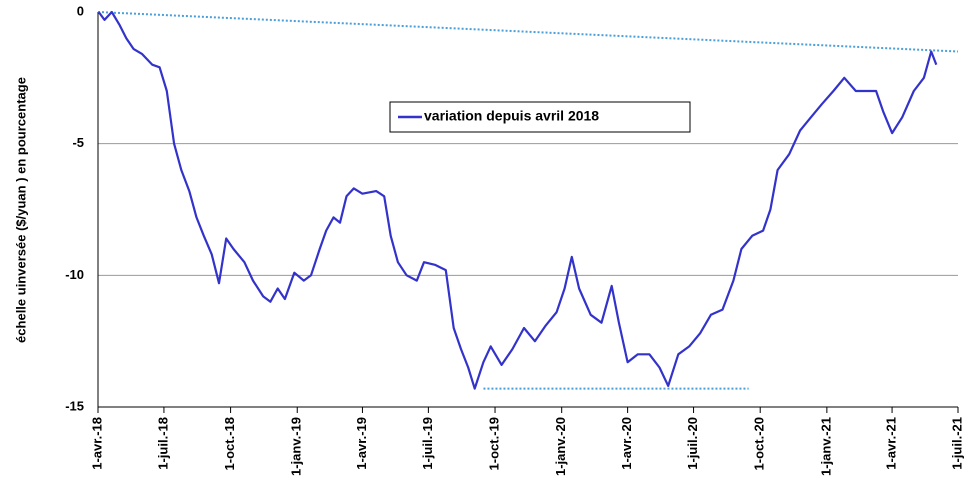 This screenshot has height=495, width=968. Describe the element at coordinates (78, 142) in the screenshot. I see `y-tick-label: -5` at that location.